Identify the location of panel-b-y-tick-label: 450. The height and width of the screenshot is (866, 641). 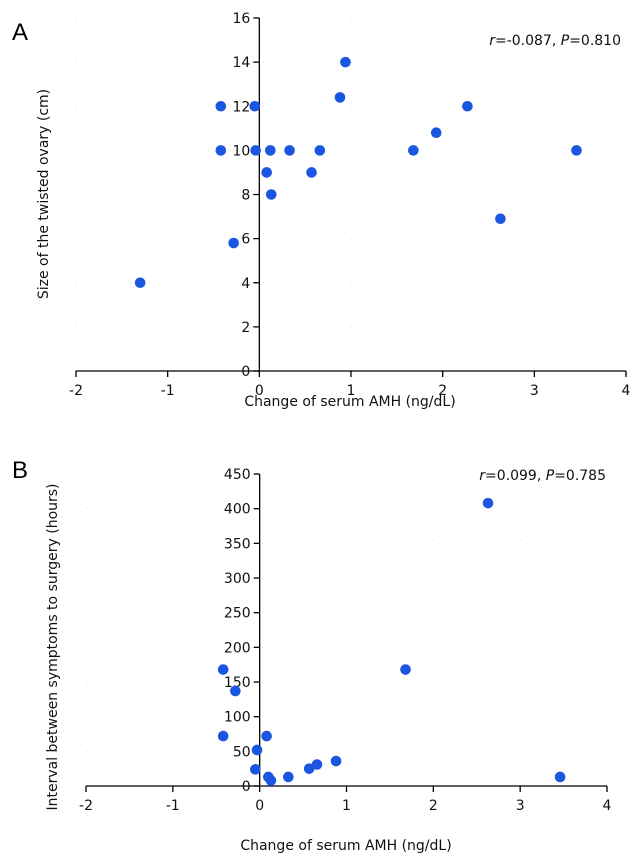
(237, 475).